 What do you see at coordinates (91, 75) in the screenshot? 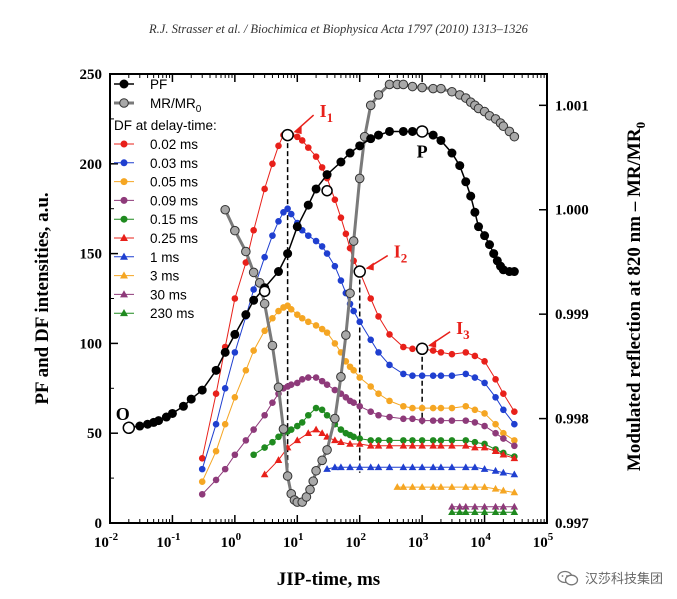
I see `y-left-tick-label: 250` at bounding box center [91, 75].